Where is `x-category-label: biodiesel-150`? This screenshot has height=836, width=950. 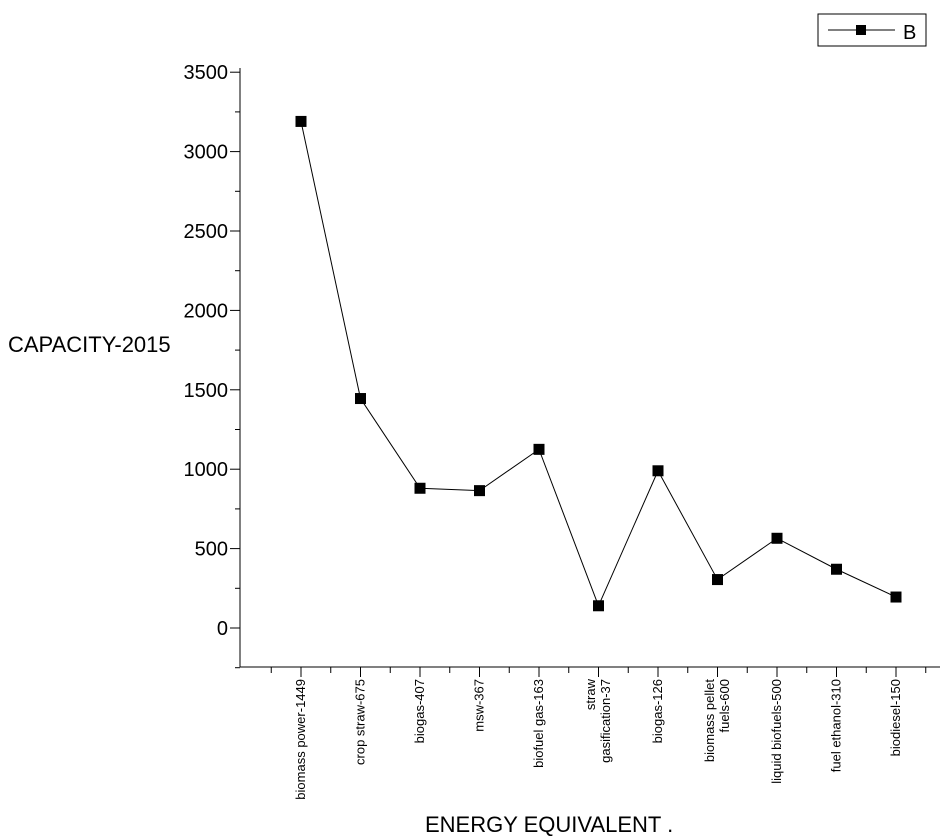 x-category-label: biodiesel-150 is located at coordinates (895, 717).